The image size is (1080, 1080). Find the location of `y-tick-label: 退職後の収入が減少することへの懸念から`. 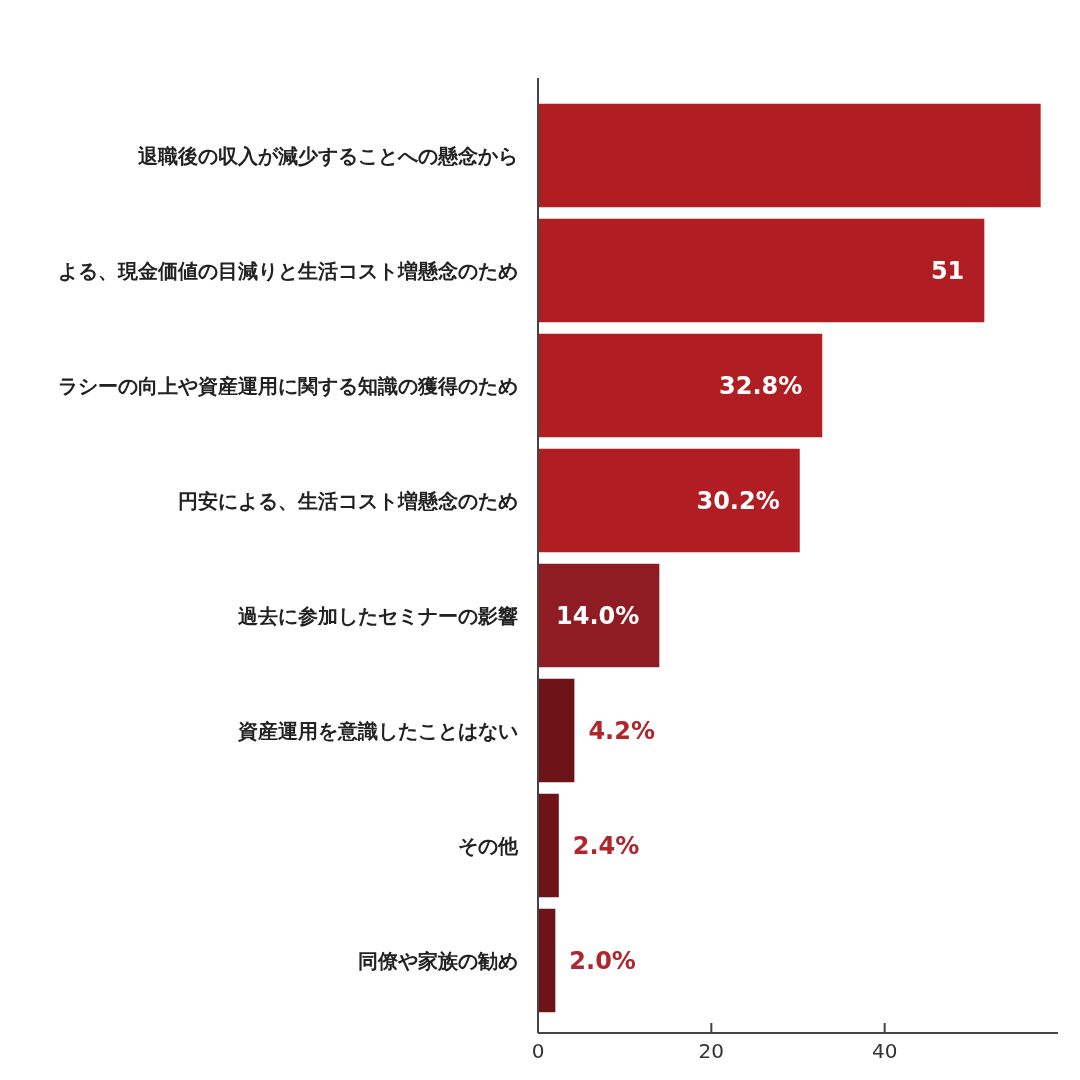

y-tick-label: 退職後の収入が減少することへの懸念から is located at coordinates (327, 155).